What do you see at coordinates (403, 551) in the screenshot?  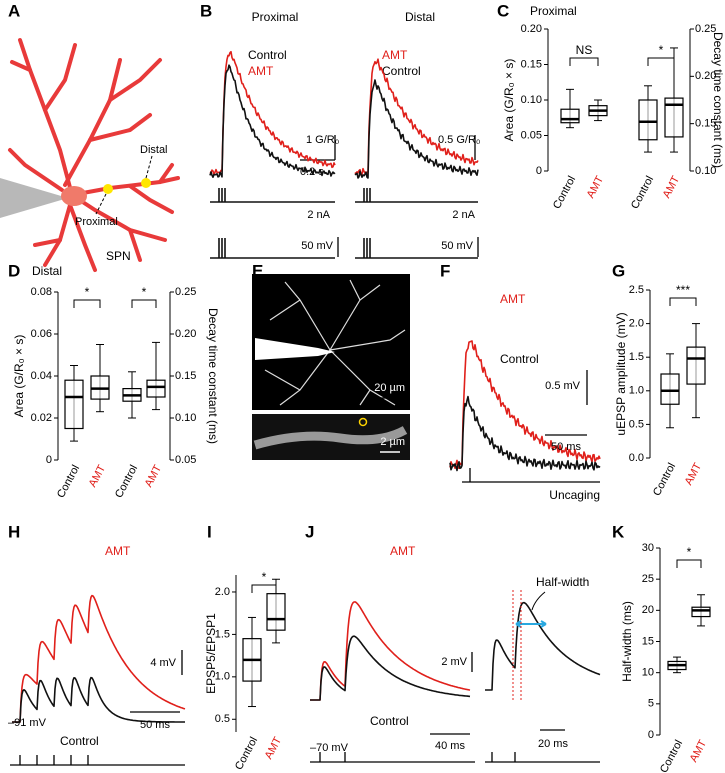 I see `trace-label: AMT` at bounding box center [403, 551].